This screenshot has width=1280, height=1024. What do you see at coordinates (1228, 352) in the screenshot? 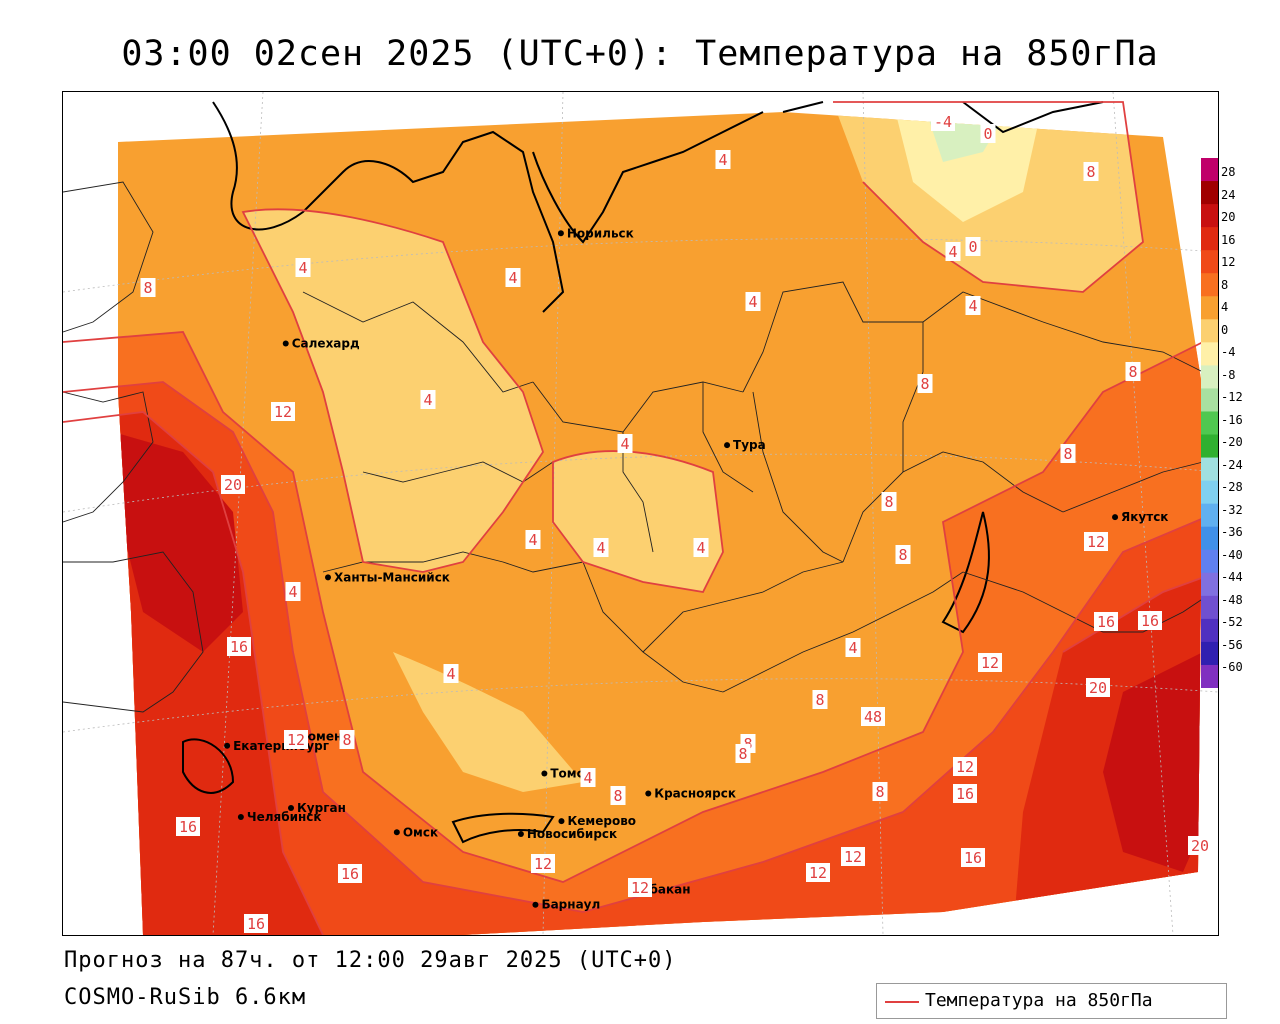
I see `scale-label: -4` at bounding box center [1228, 352].